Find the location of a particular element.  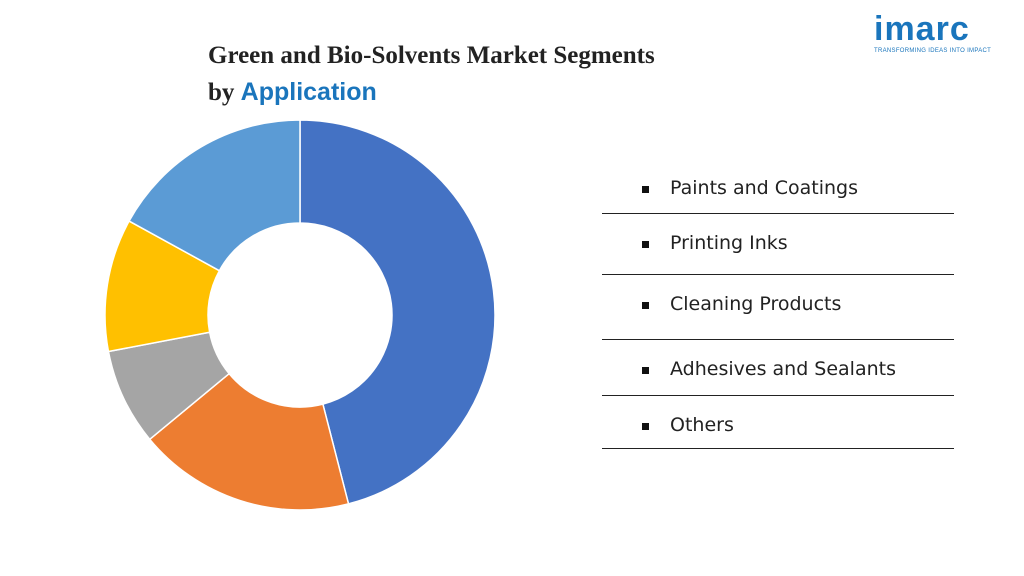

title-line-1: Green and Bio-Solvents Market Segments is located at coordinates (431, 55).